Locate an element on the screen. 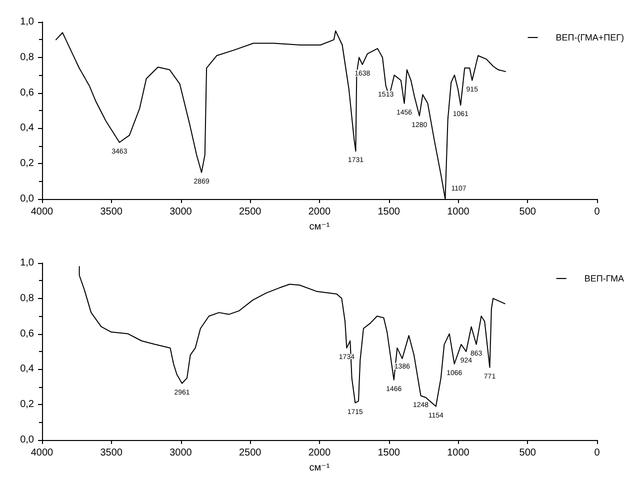 The image size is (629, 482). legend-label: ВЕП-(ГМА+ПЕГ) is located at coordinates (590, 37).